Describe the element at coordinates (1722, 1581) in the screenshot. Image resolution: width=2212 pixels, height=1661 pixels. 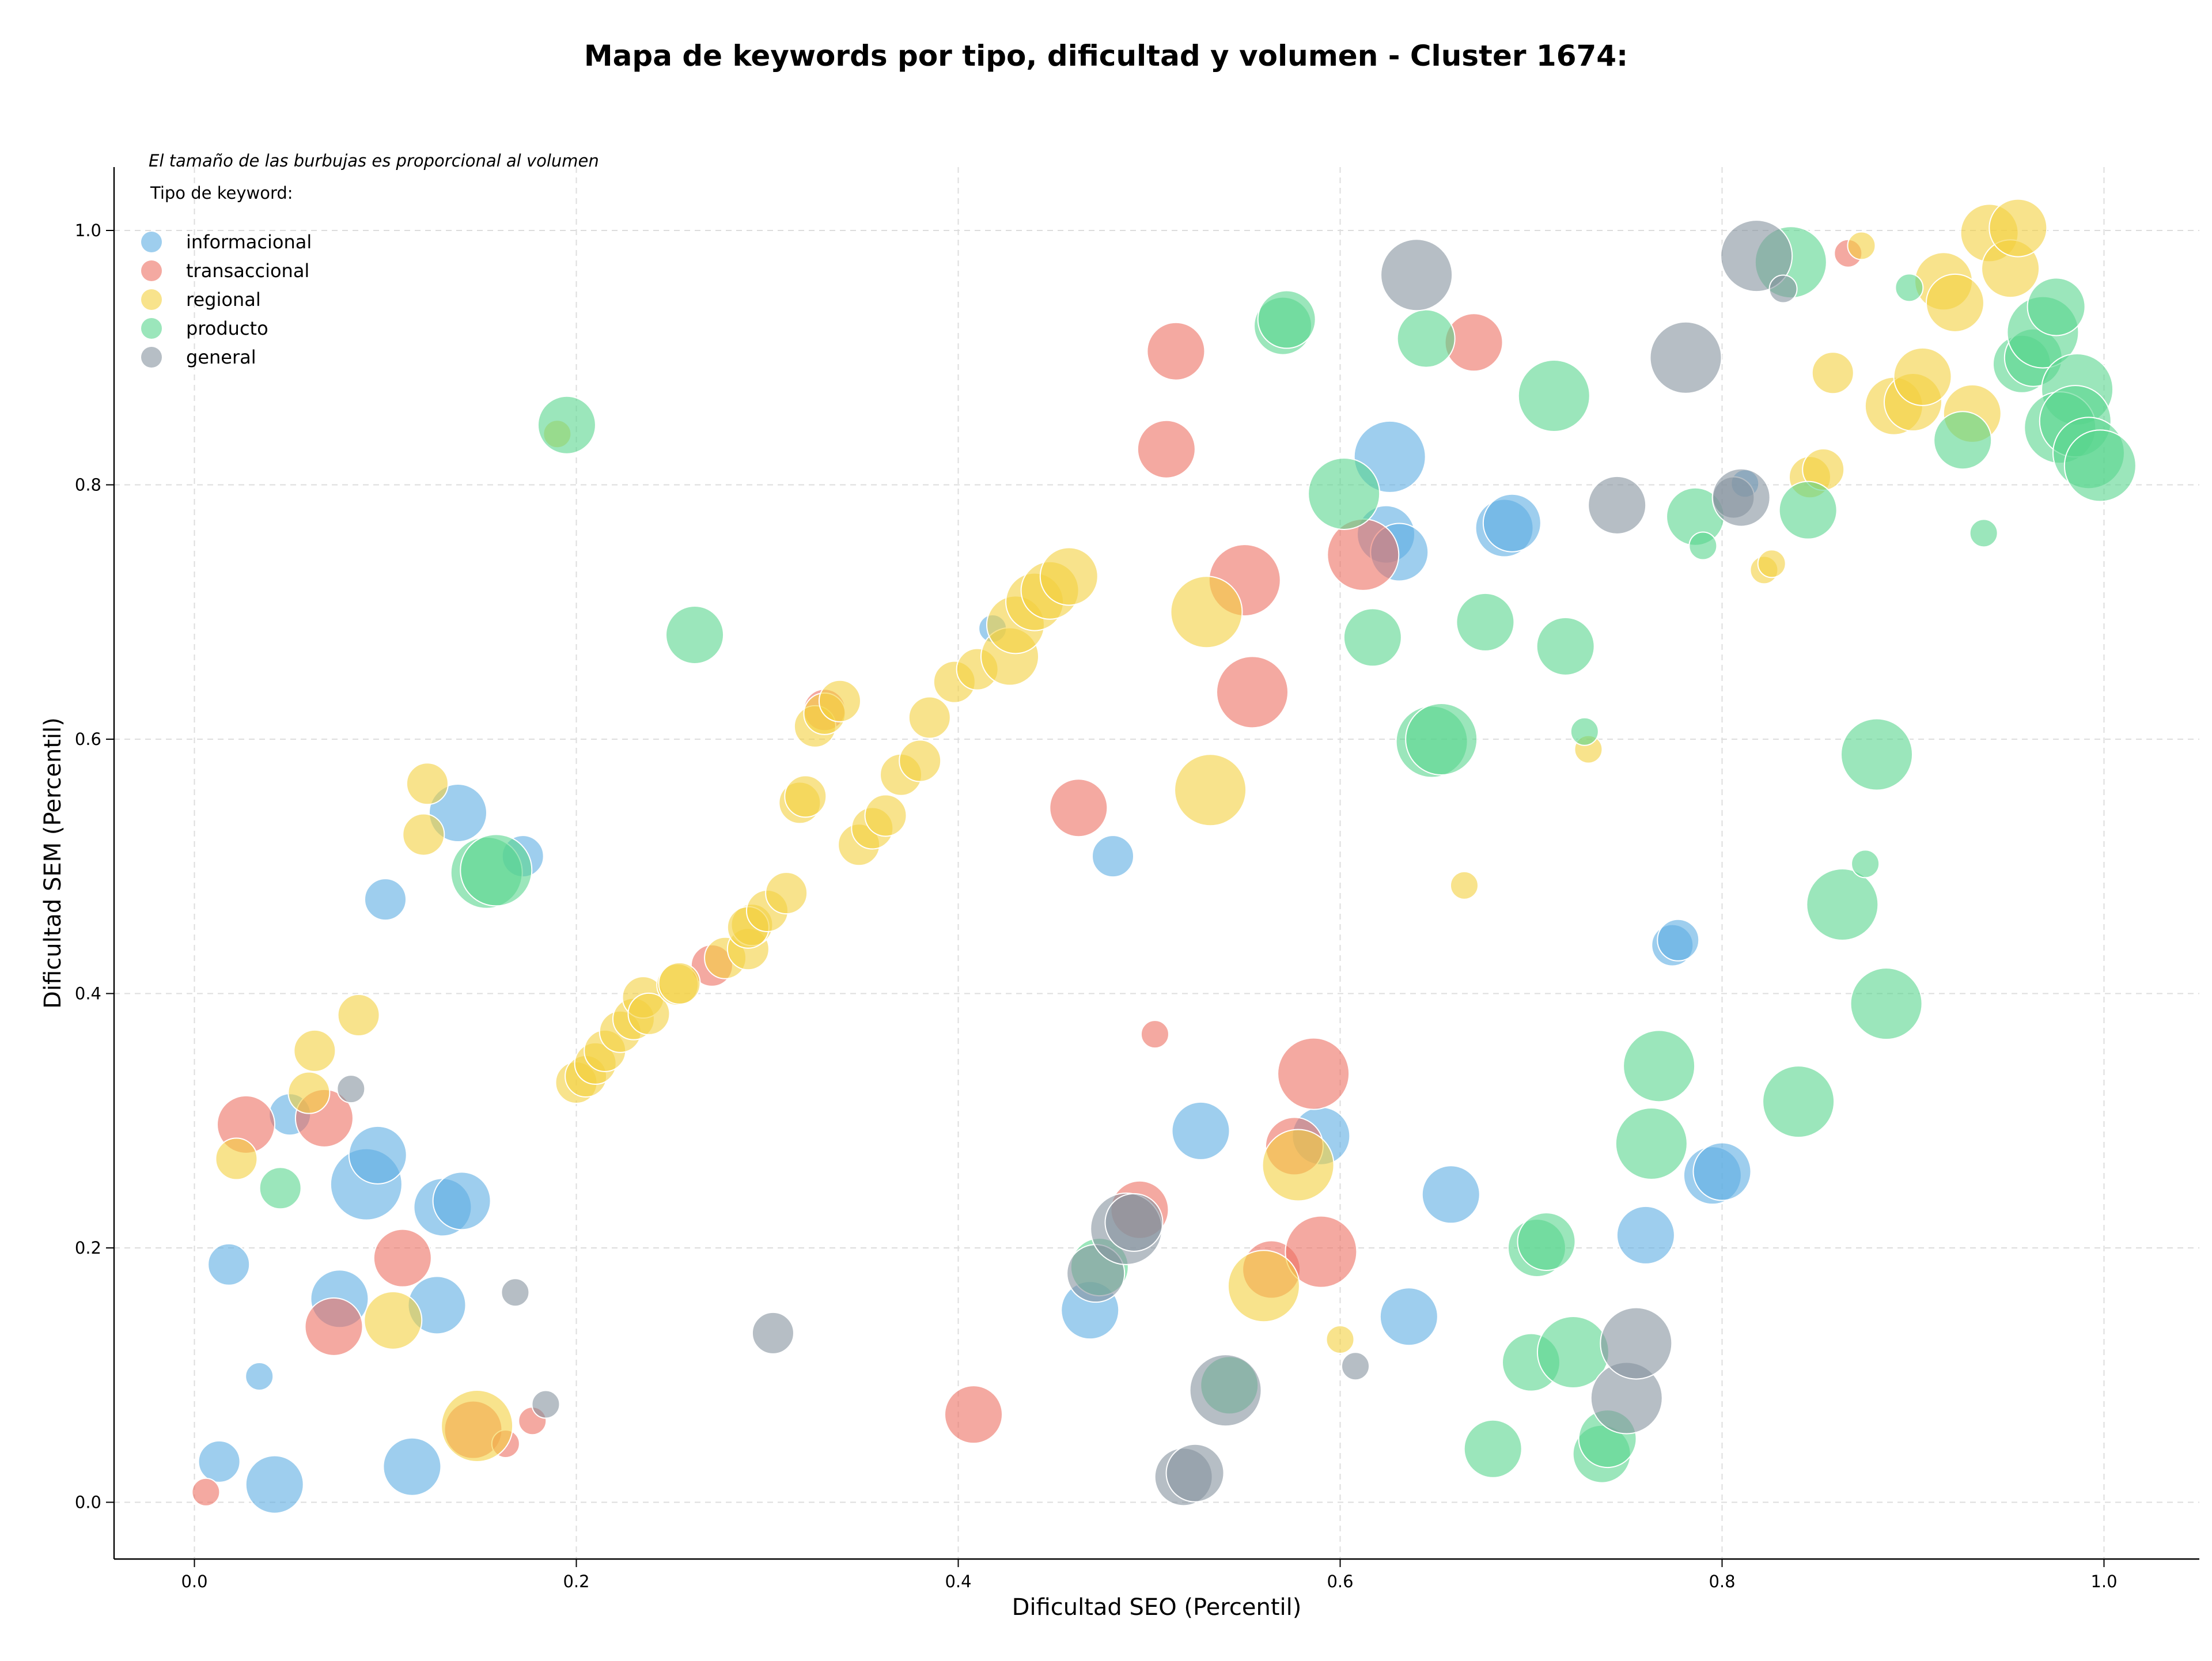
I see `x-tick-label: 0.8` at that location.